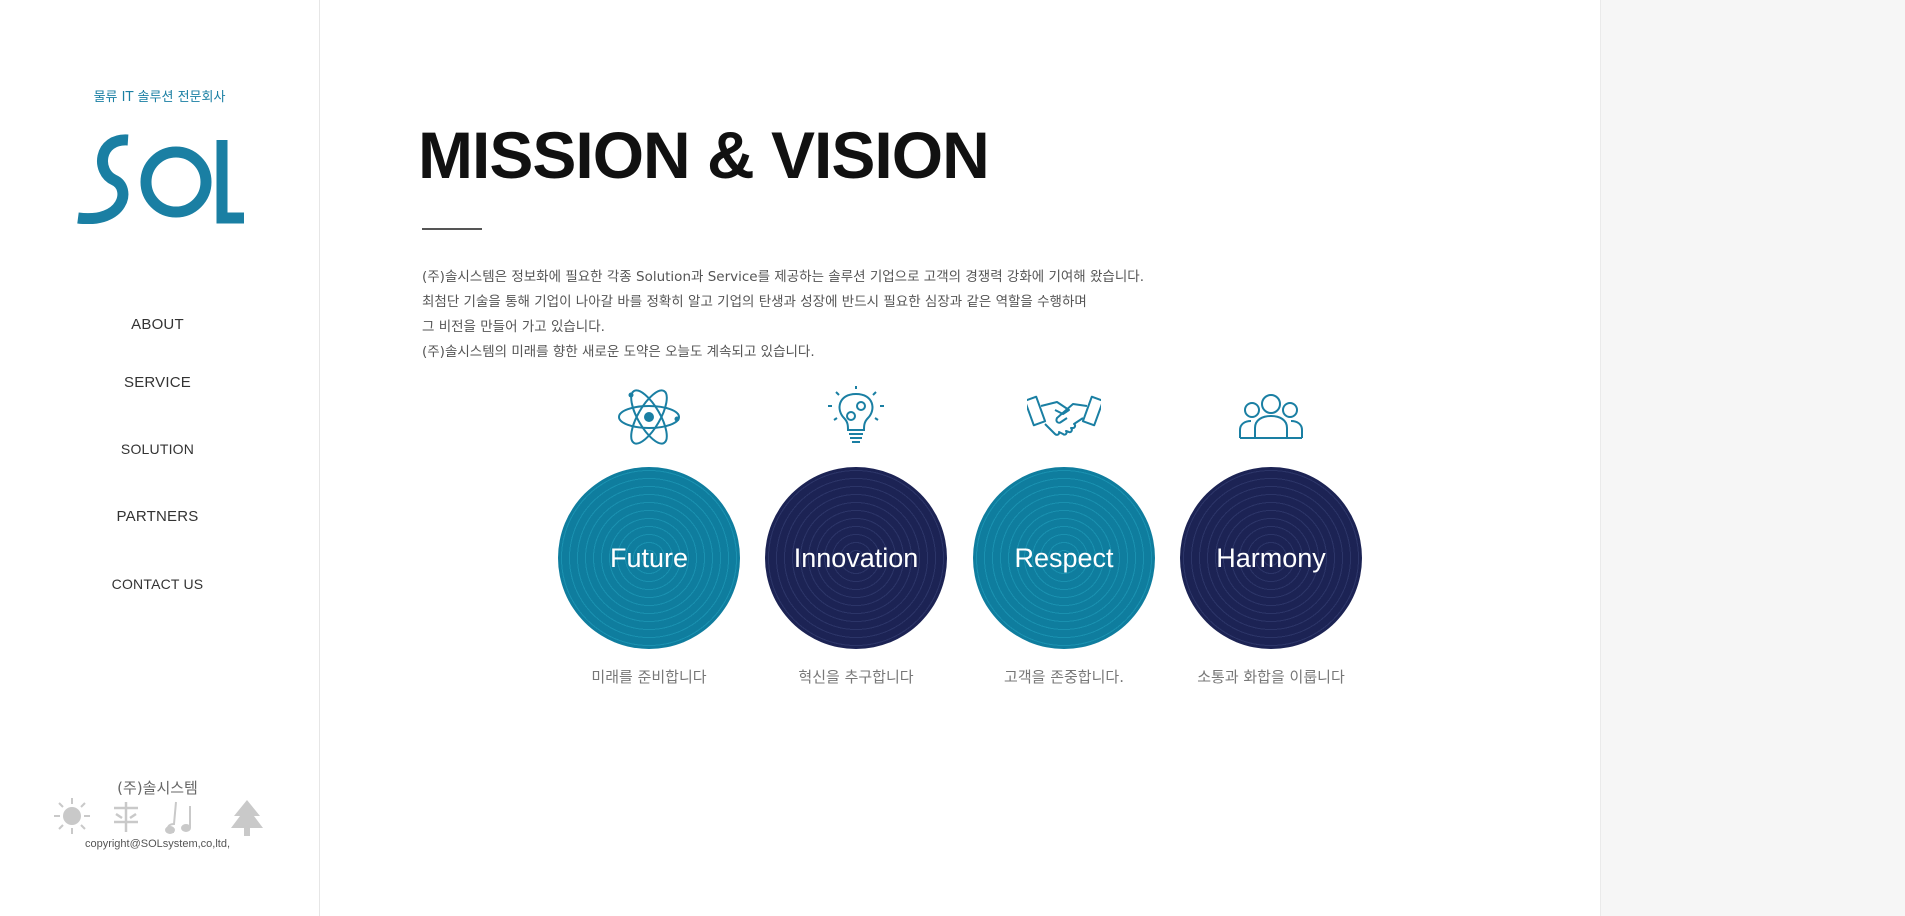 This screenshot has width=1905, height=916. I want to click on handshake-icon, so click(1064, 415).